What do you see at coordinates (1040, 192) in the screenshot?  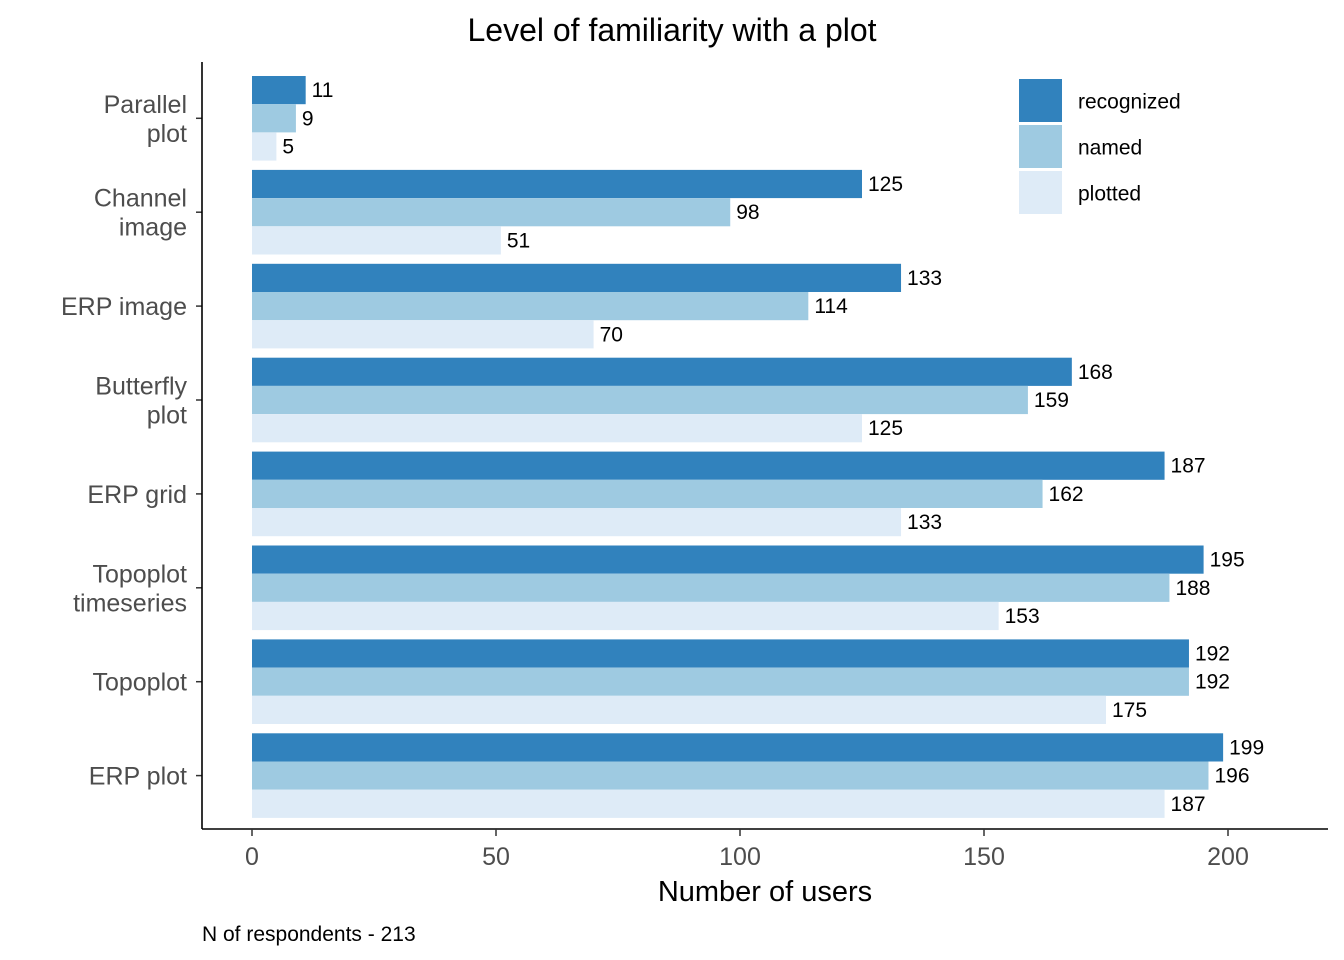 I see `legend-key-plotted` at bounding box center [1040, 192].